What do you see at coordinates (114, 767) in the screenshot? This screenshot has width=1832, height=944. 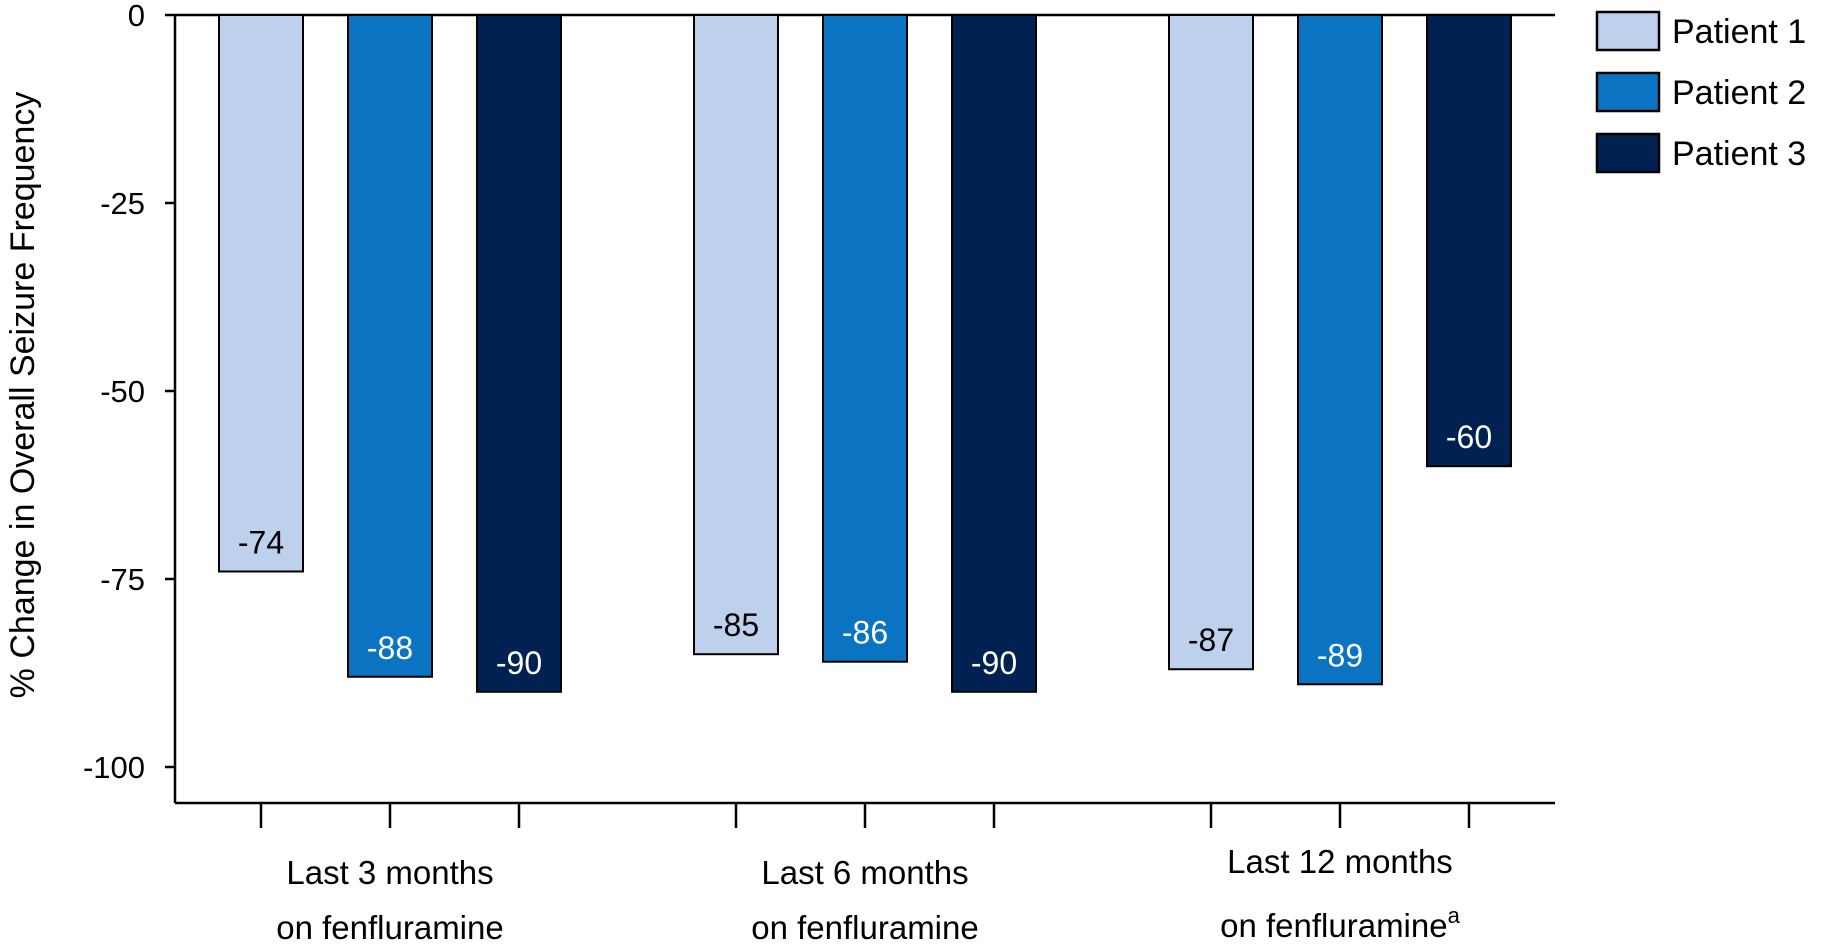 I see `y-tick-label: -100` at bounding box center [114, 767].